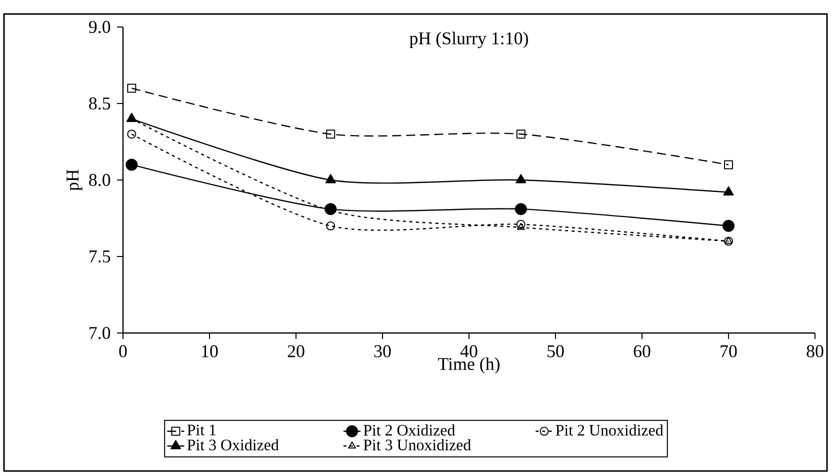 This screenshot has width=831, height=475. What do you see at coordinates (210, 351) in the screenshot?
I see `x-tick-label: 10` at bounding box center [210, 351].